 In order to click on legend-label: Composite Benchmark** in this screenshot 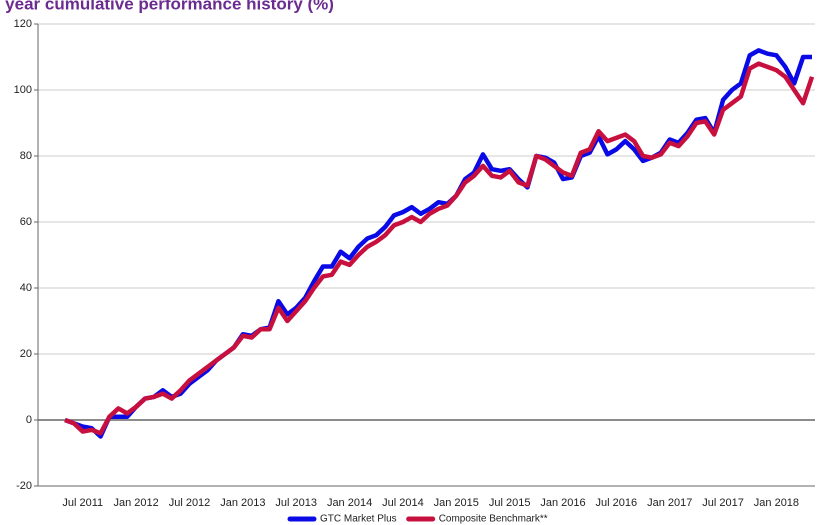, I will do `click(493, 519)`.